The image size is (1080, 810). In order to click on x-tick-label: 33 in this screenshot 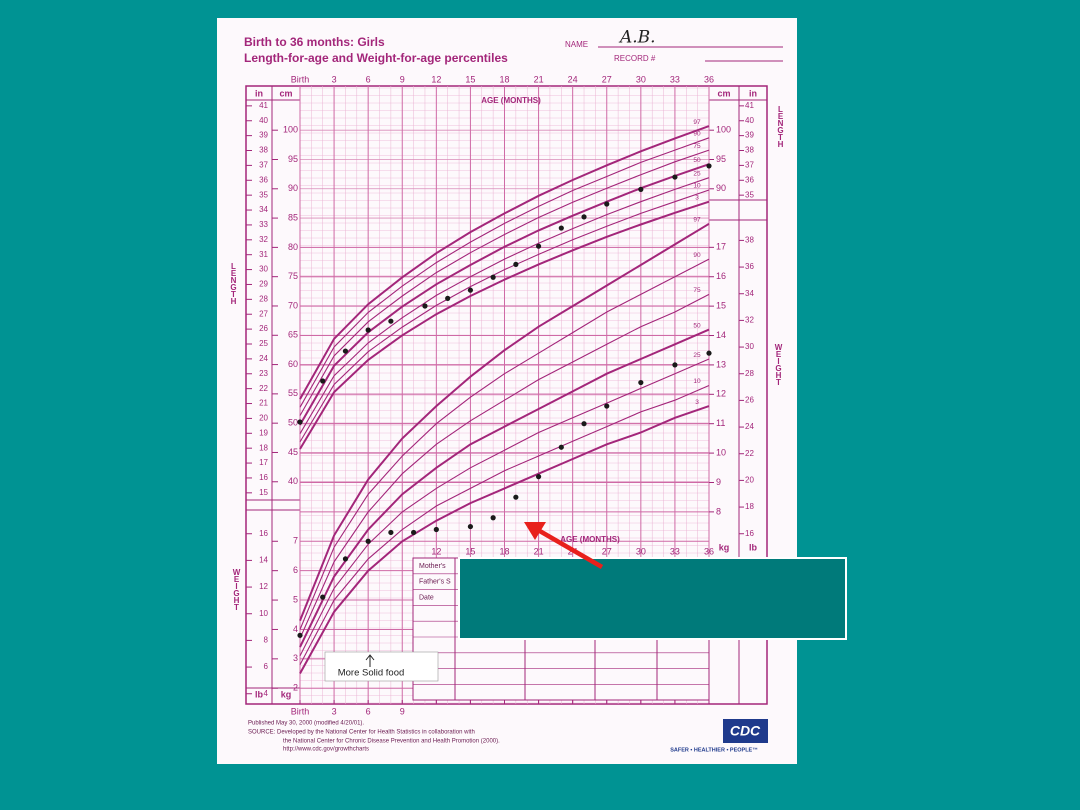, I will do `click(675, 79)`.